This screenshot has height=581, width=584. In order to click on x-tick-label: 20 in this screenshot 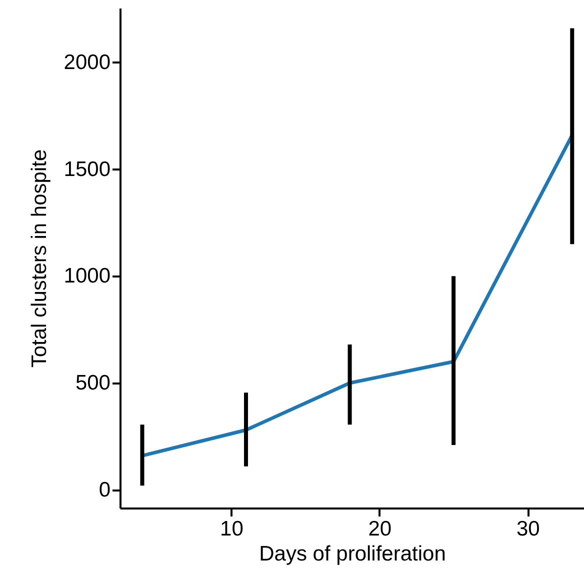, I will do `click(380, 529)`.